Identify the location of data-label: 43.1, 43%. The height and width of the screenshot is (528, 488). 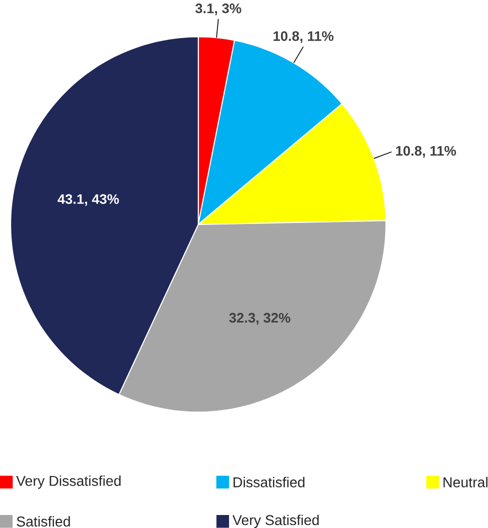
(88, 200).